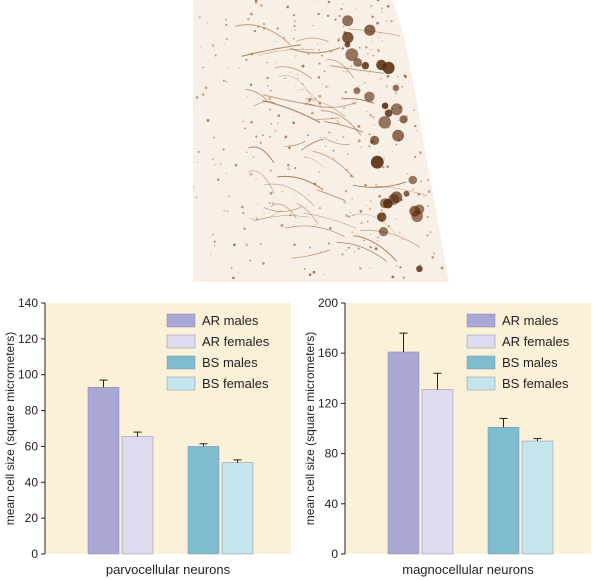  I want to click on legend-swatch, so click(181, 320).